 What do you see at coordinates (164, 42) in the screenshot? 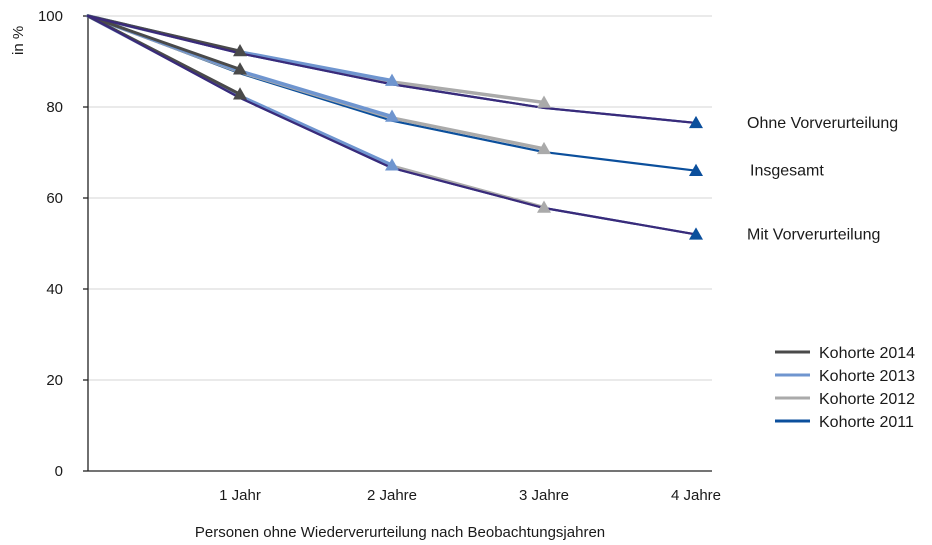
I see `series-line-kohorte-2014` at bounding box center [164, 42].